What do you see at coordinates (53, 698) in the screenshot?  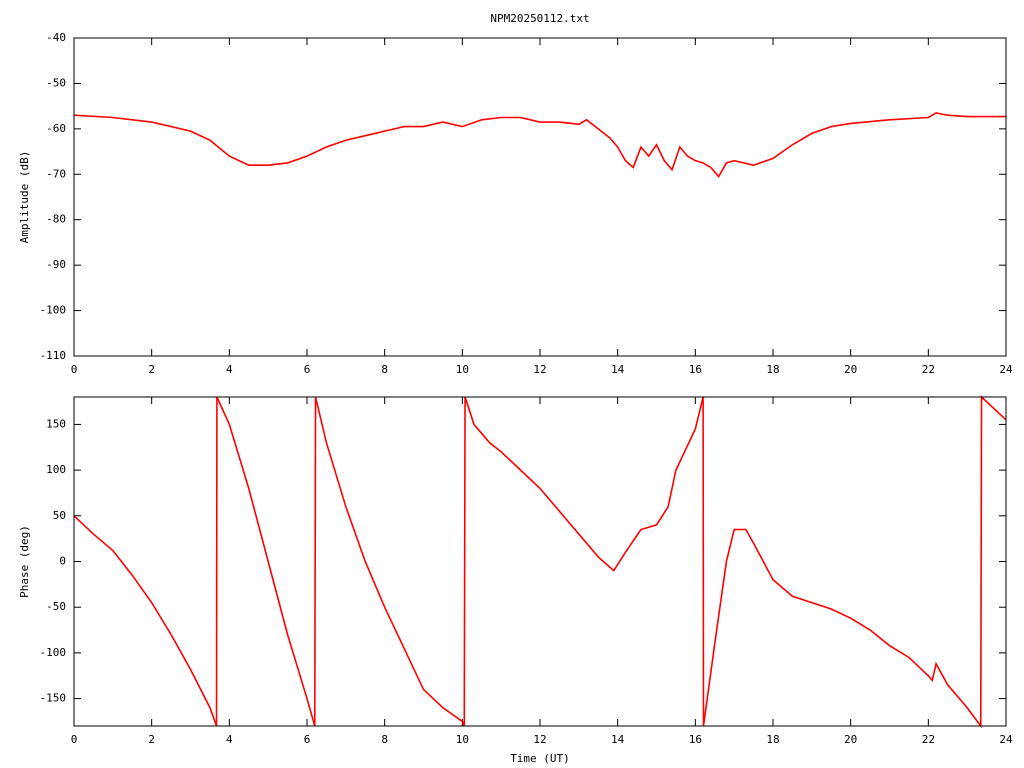 I see `y-tick-label: -150` at bounding box center [53, 698].